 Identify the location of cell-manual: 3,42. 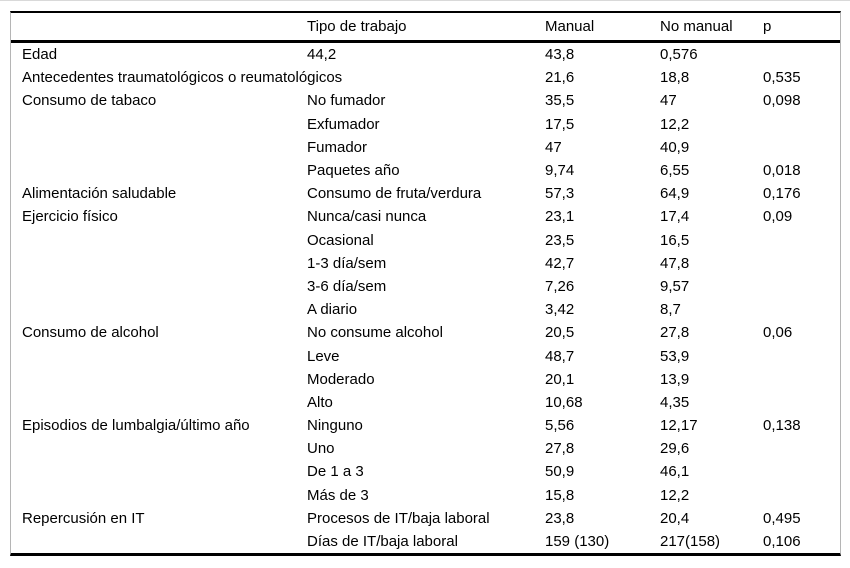
(560, 310).